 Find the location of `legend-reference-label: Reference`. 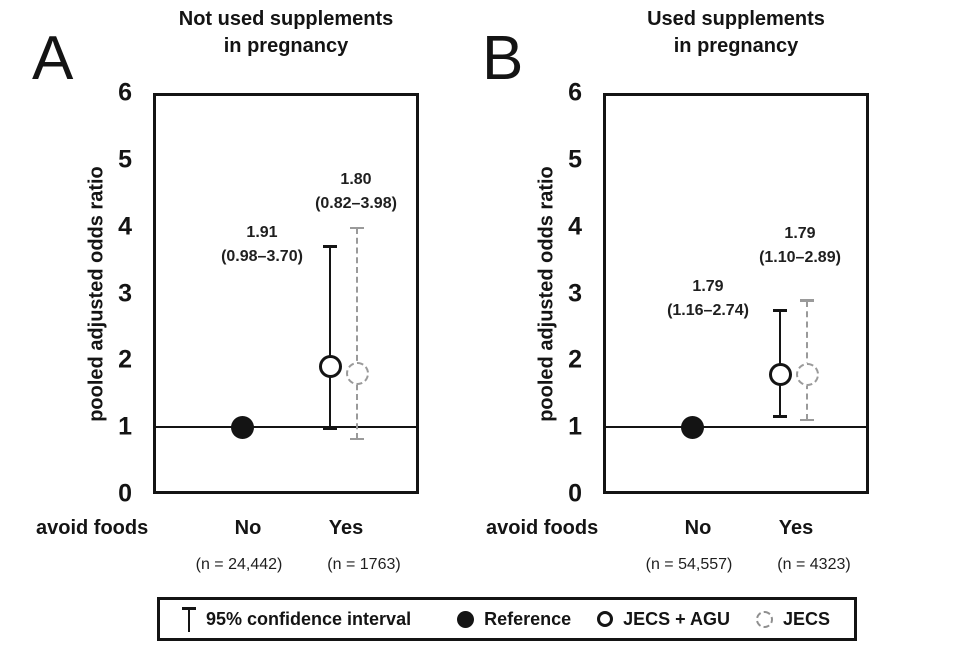

legend-reference-label: Reference is located at coordinates (528, 618).